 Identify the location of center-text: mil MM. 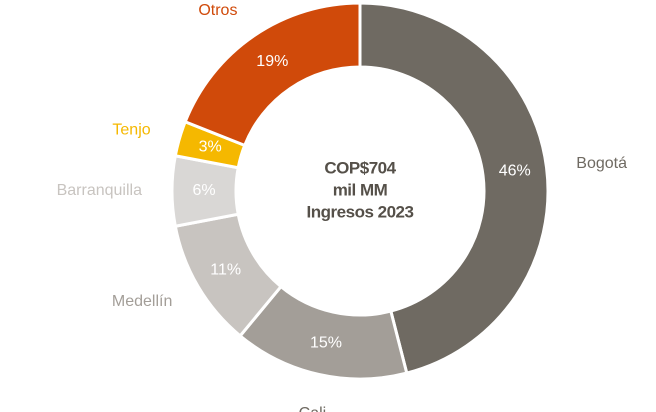
(360, 189).